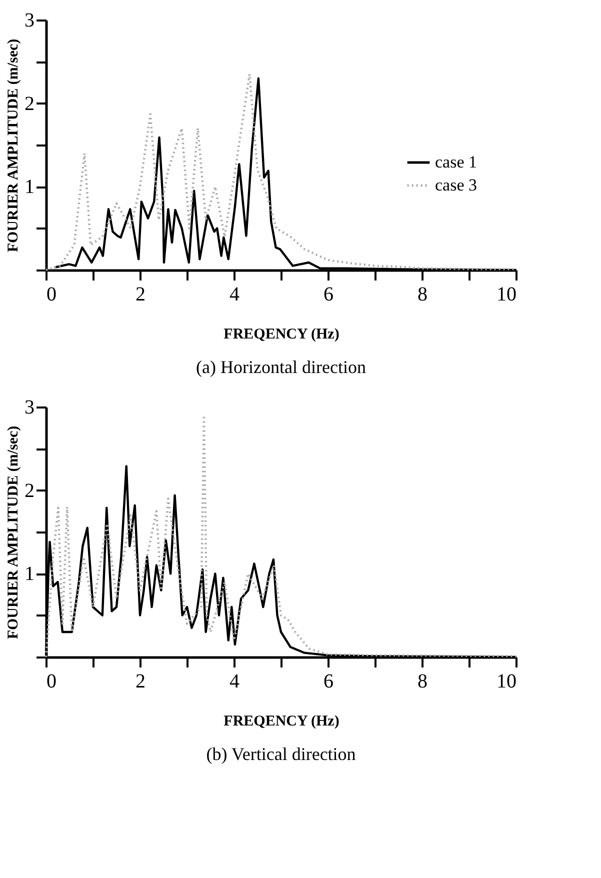 This screenshot has width=601, height=878. Describe the element at coordinates (281, 367) in the screenshot. I see `text: (a) Horizontal direction` at that location.